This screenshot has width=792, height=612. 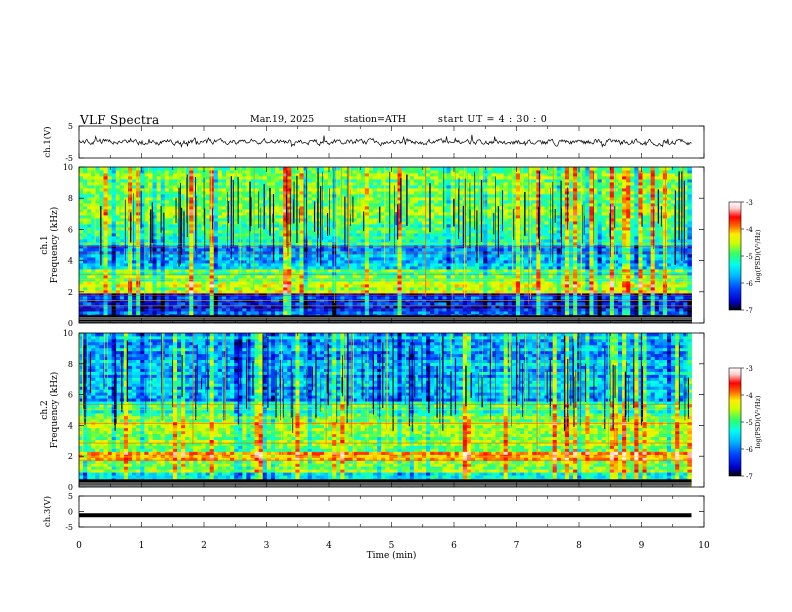 What do you see at coordinates (69, 158) in the screenshot?
I see `ch1-waveform-ytick-label: -5` at bounding box center [69, 158].